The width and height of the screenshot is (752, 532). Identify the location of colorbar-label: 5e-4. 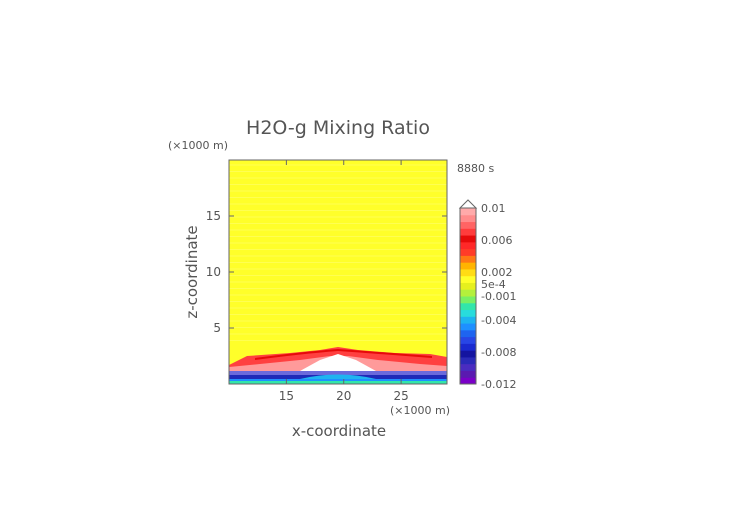
(493, 284).